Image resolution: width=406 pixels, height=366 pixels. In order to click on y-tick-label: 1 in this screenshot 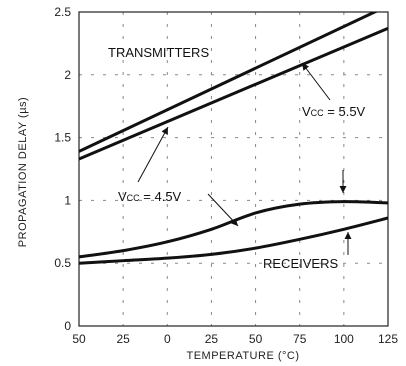, I will do `click(67, 200)`.